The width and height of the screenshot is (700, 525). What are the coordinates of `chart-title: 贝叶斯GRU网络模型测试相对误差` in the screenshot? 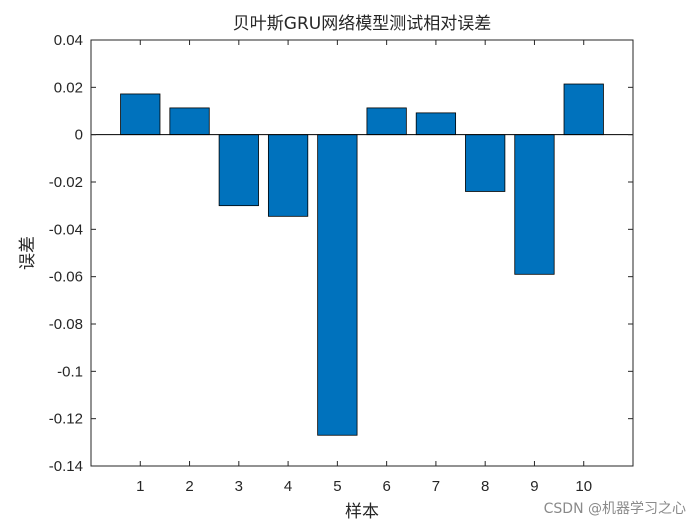 It's located at (362, 24).